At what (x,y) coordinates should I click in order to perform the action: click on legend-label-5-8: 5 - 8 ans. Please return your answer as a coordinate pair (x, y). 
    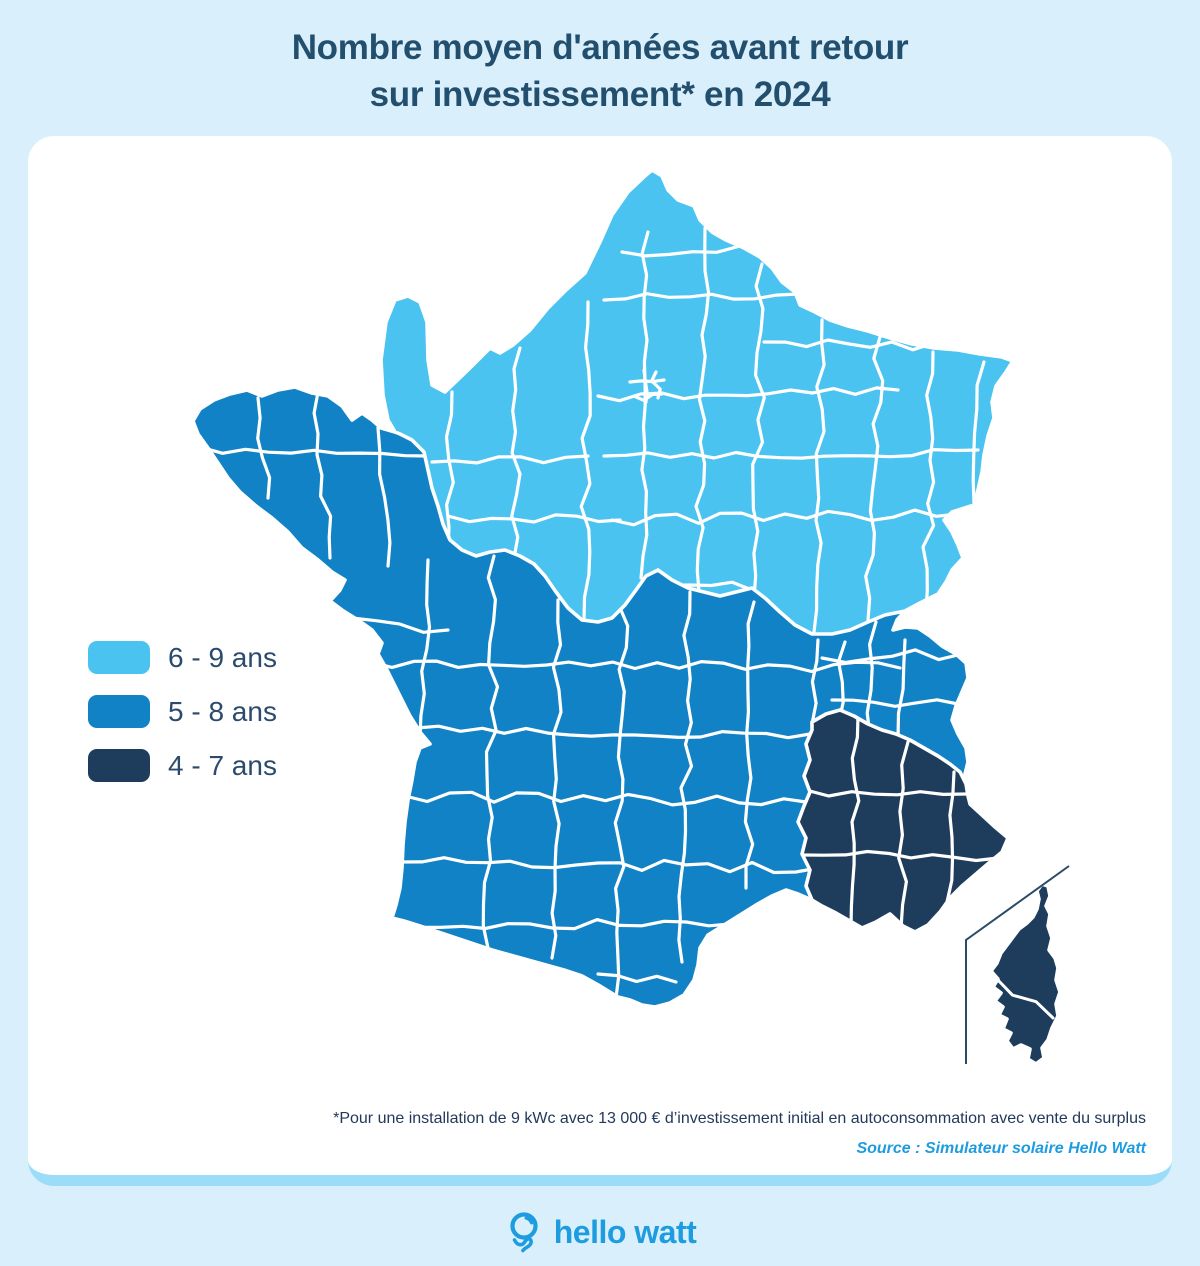
    Looking at the image, I should click on (222, 711).